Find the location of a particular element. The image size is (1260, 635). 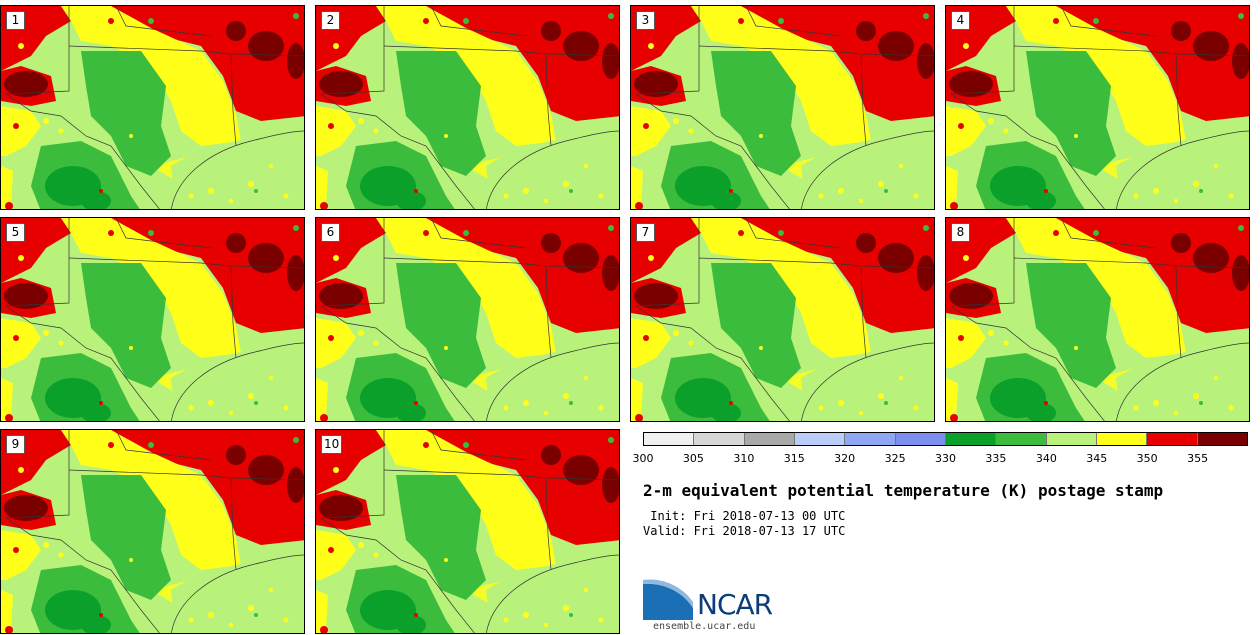

stamp-panel-8: 8 is located at coordinates (1097, 319).